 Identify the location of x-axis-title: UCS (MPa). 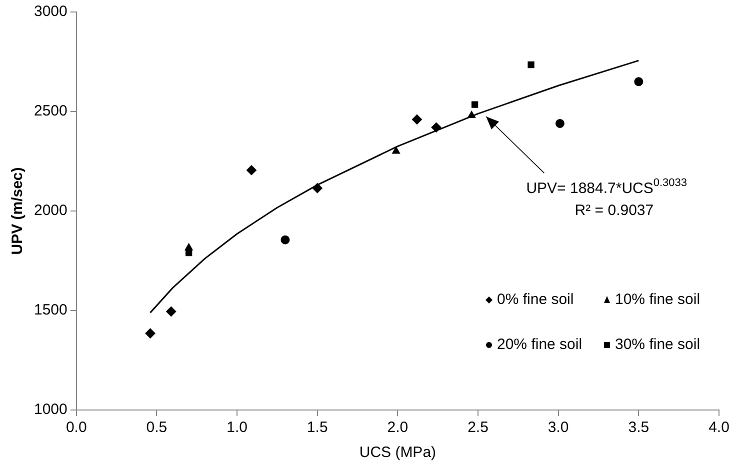
(397, 453).